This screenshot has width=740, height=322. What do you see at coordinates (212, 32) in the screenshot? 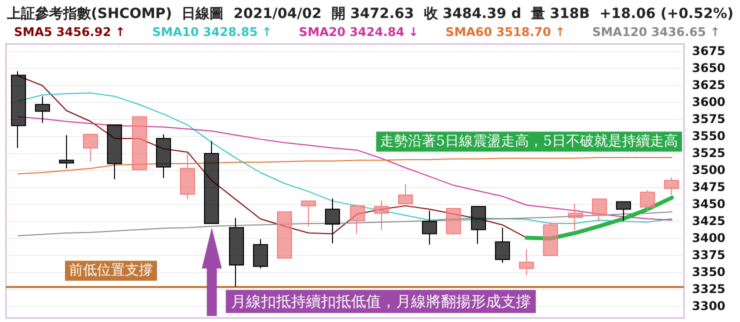
I see `text: SMA10 3428.85 ↑` at bounding box center [212, 32].